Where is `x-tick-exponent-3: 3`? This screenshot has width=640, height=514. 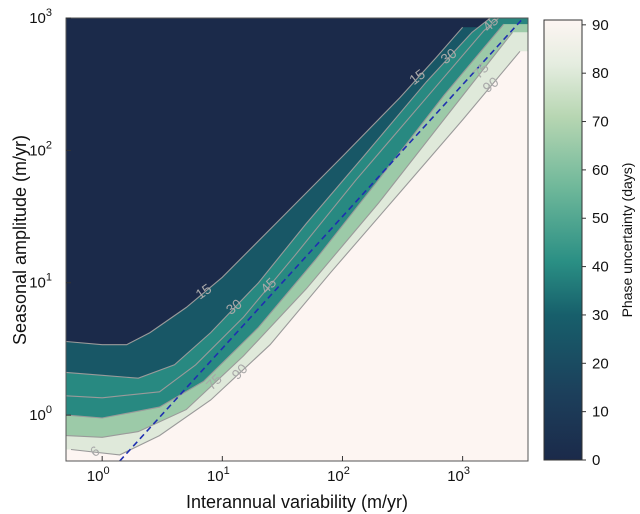
x-tick-exponent-3: 3 is located at coordinates (467, 471).